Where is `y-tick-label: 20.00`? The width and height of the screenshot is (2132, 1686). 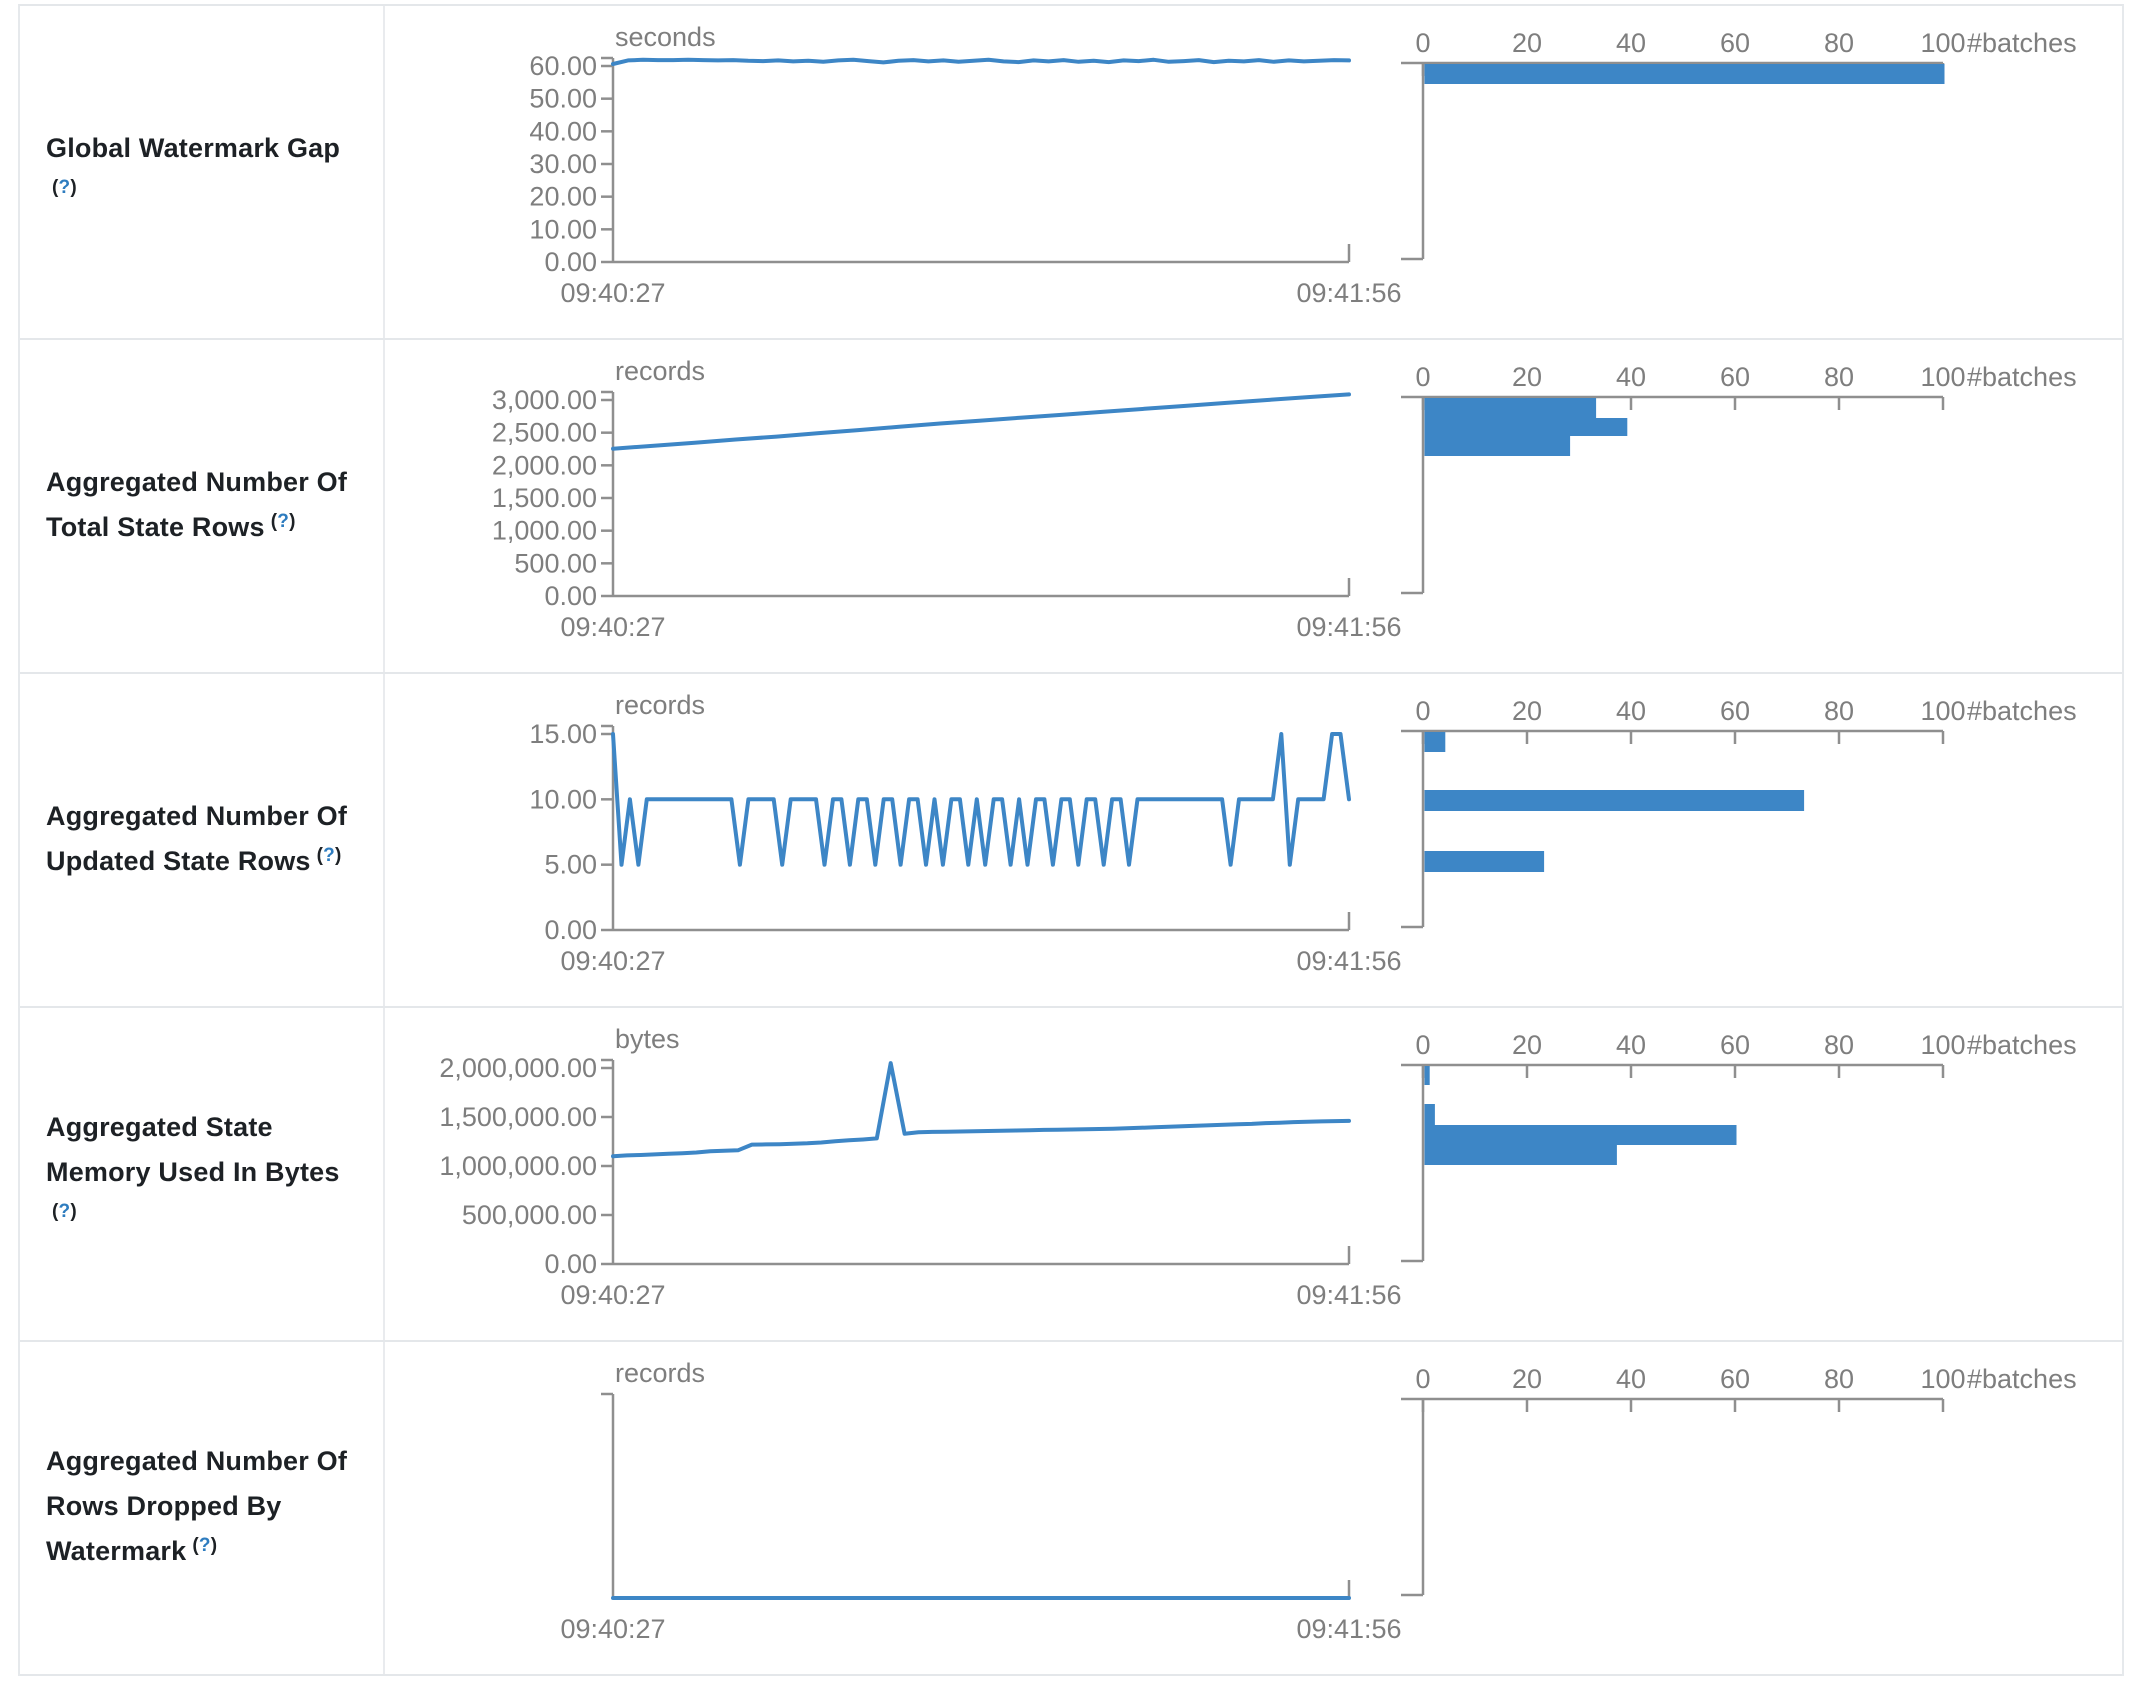 y-tick-label: 20.00 is located at coordinates (563, 197).